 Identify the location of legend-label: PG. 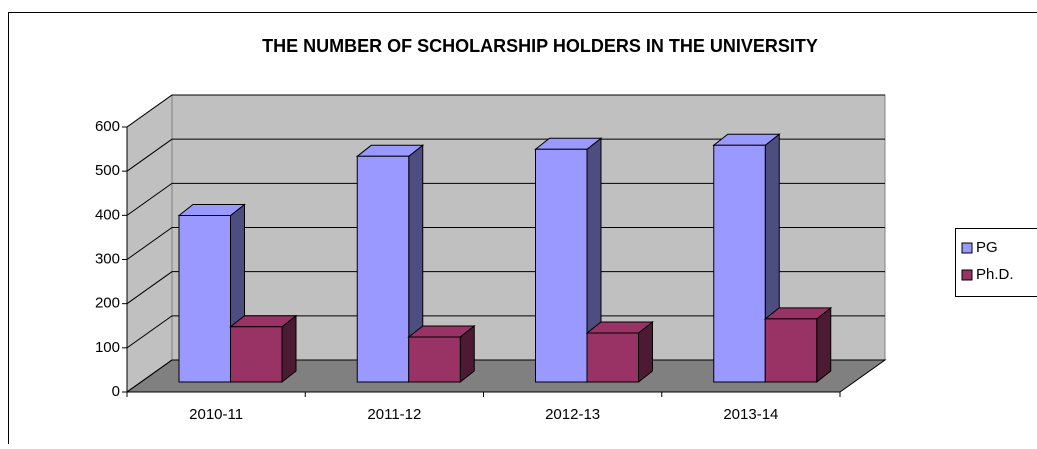
(987, 247).